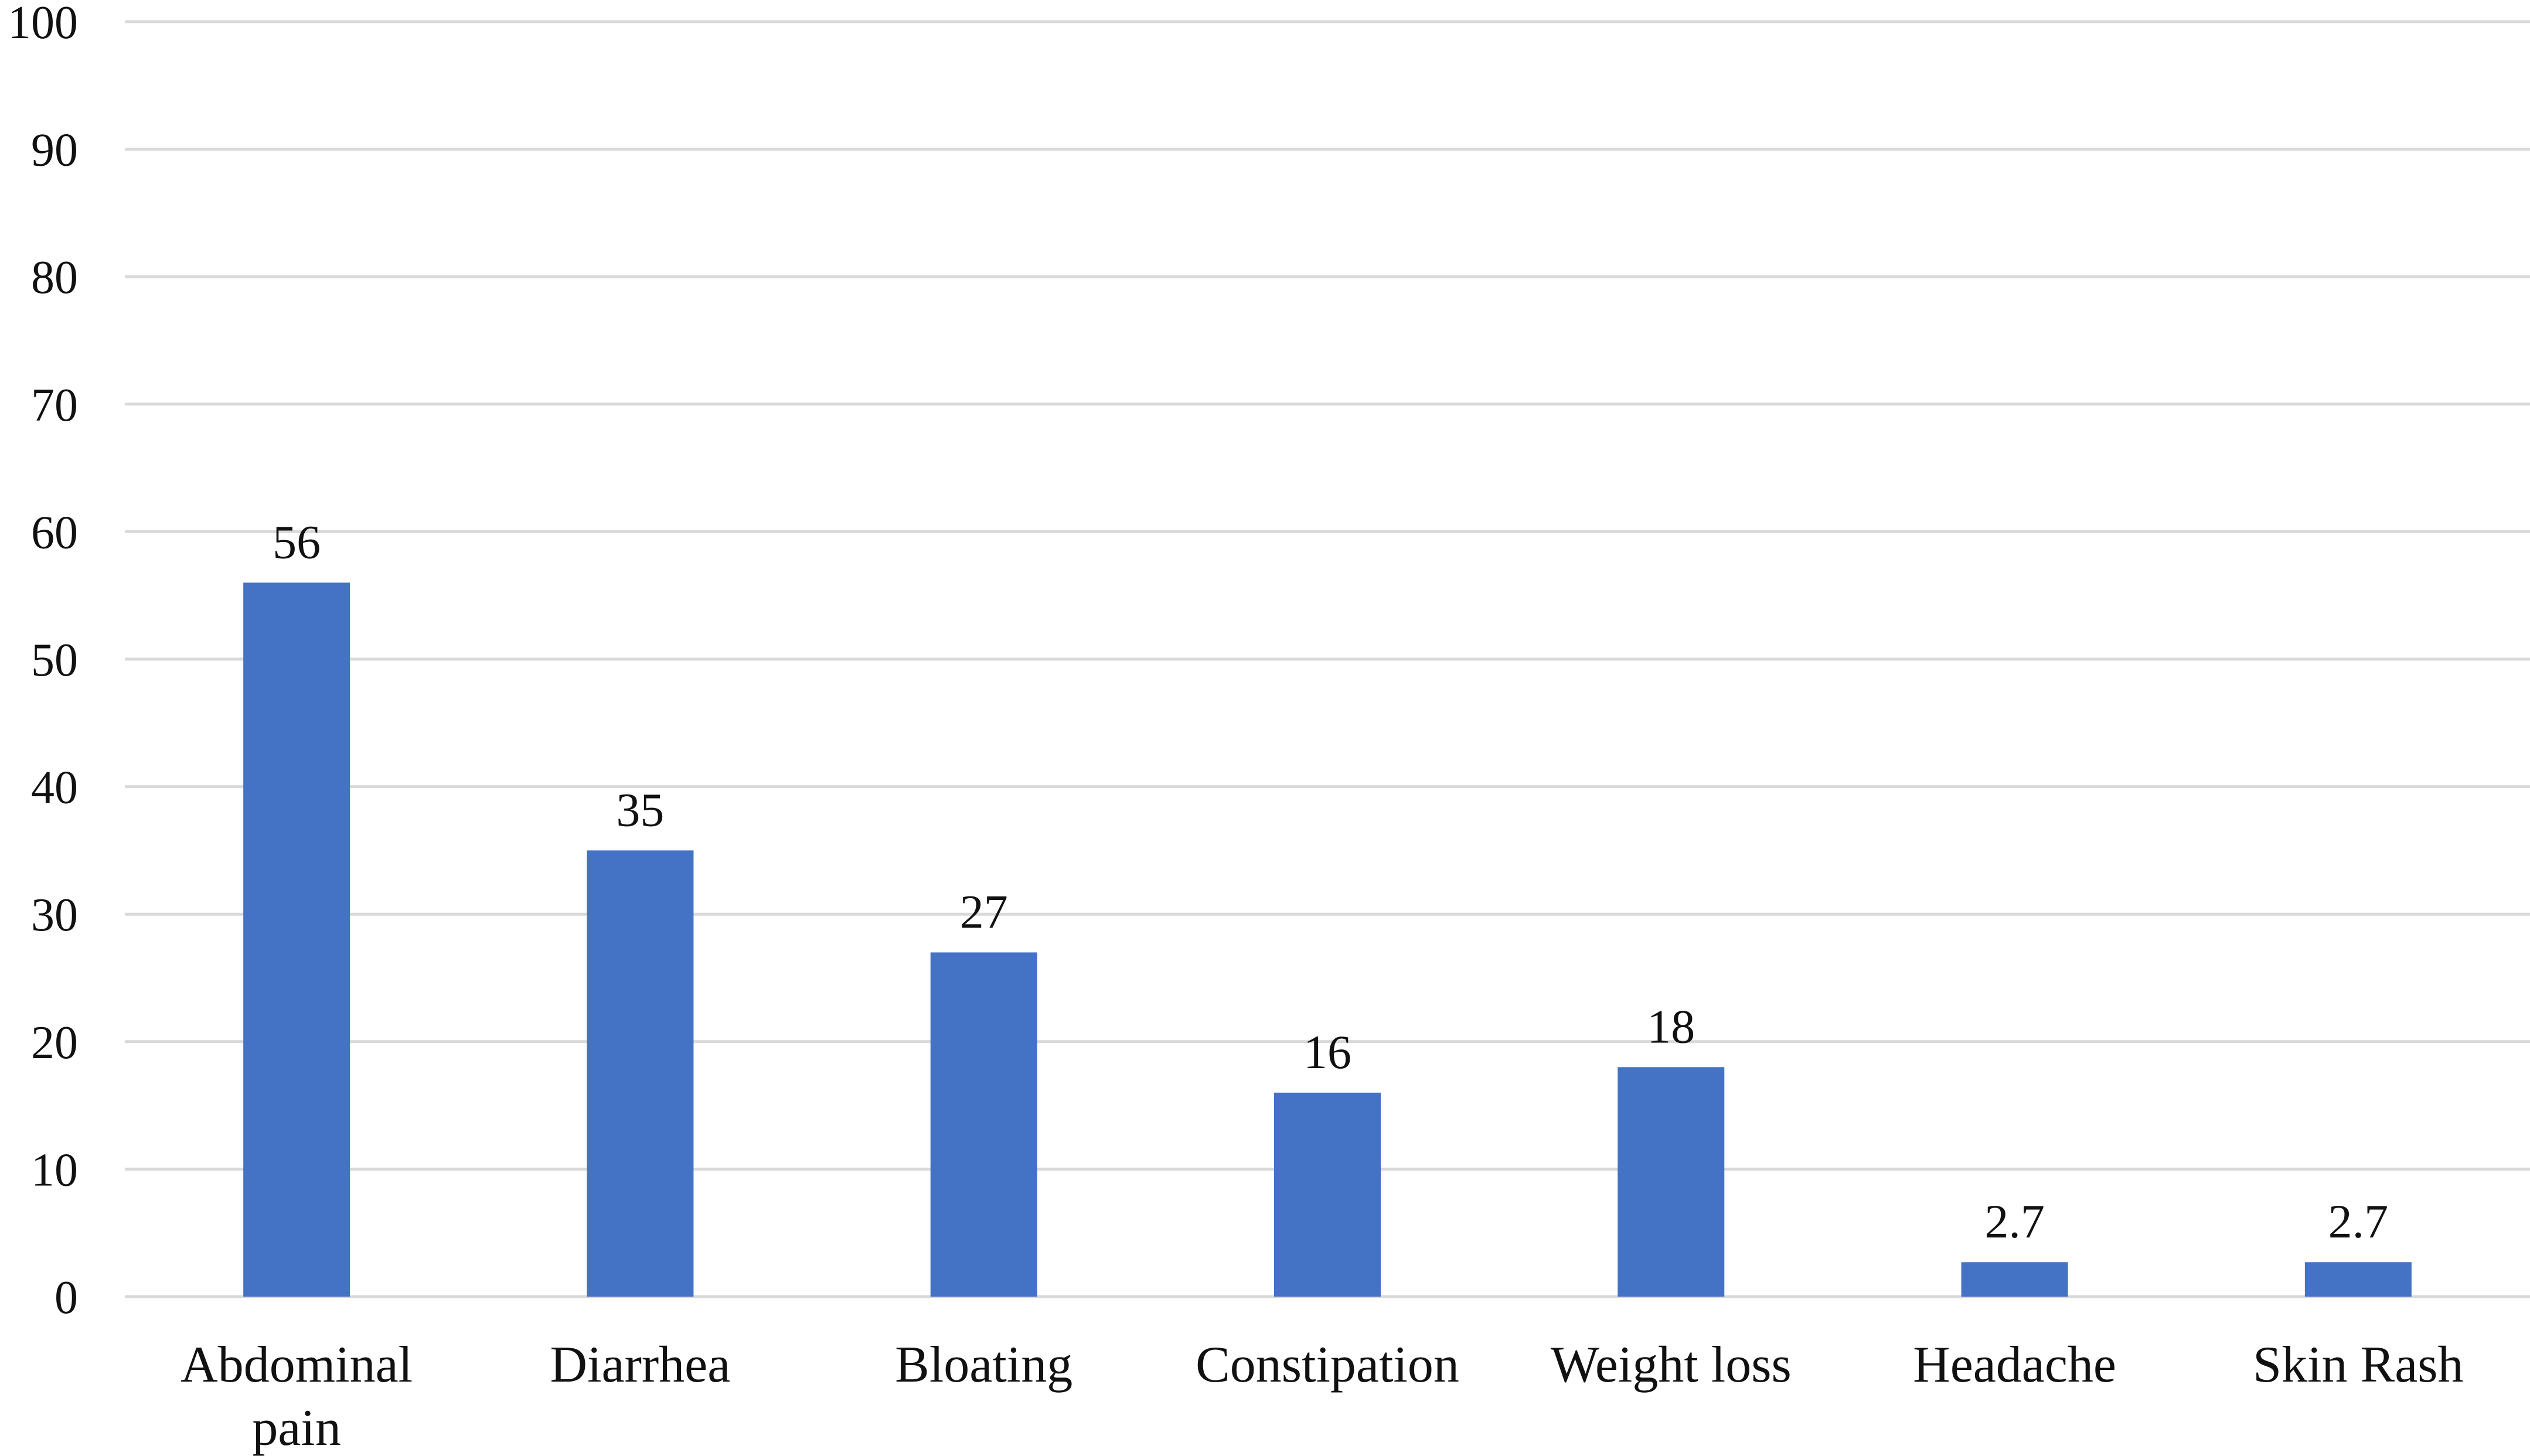  What do you see at coordinates (54, 1043) in the screenshot?
I see `y-tick-label: 20` at bounding box center [54, 1043].